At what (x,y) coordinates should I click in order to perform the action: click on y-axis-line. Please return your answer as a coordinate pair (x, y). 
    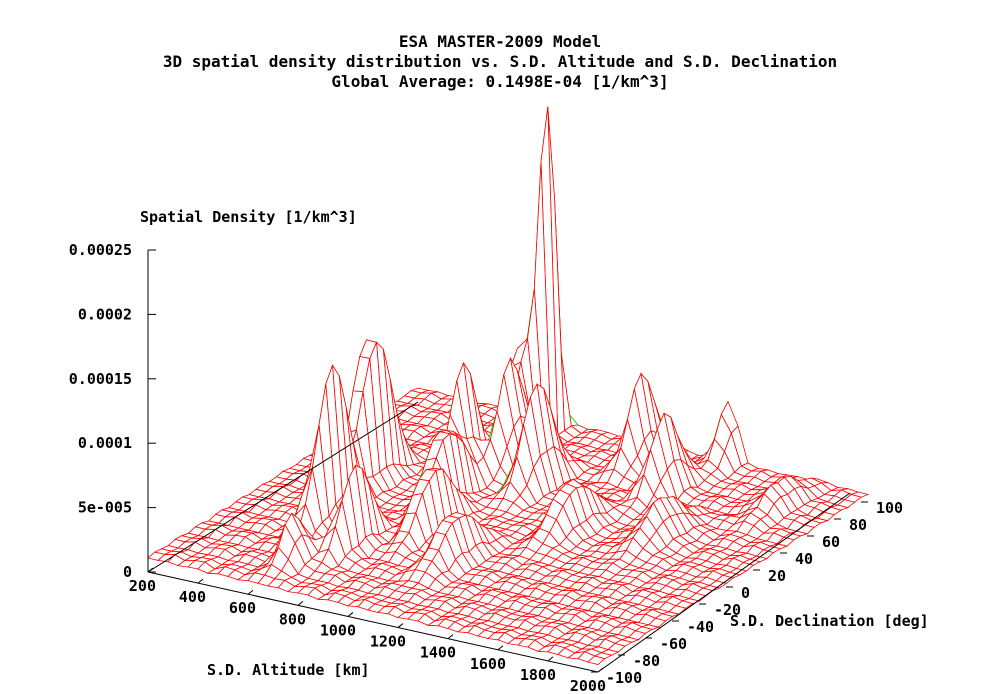
    Looking at the image, I should click on (724, 582).